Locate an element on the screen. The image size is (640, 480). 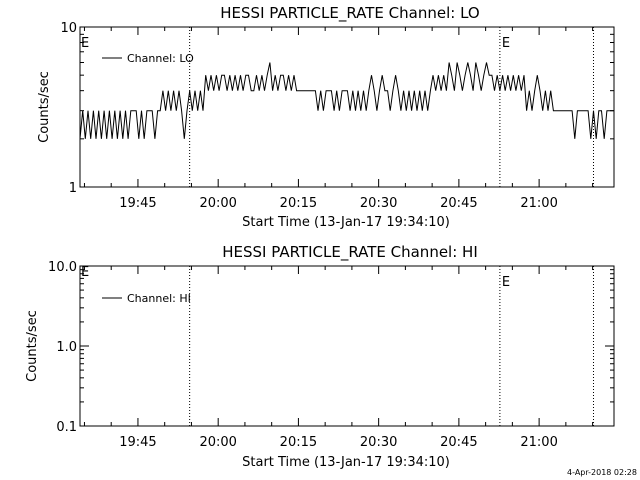
y-tick-label: 0.1 is located at coordinates (66, 427).